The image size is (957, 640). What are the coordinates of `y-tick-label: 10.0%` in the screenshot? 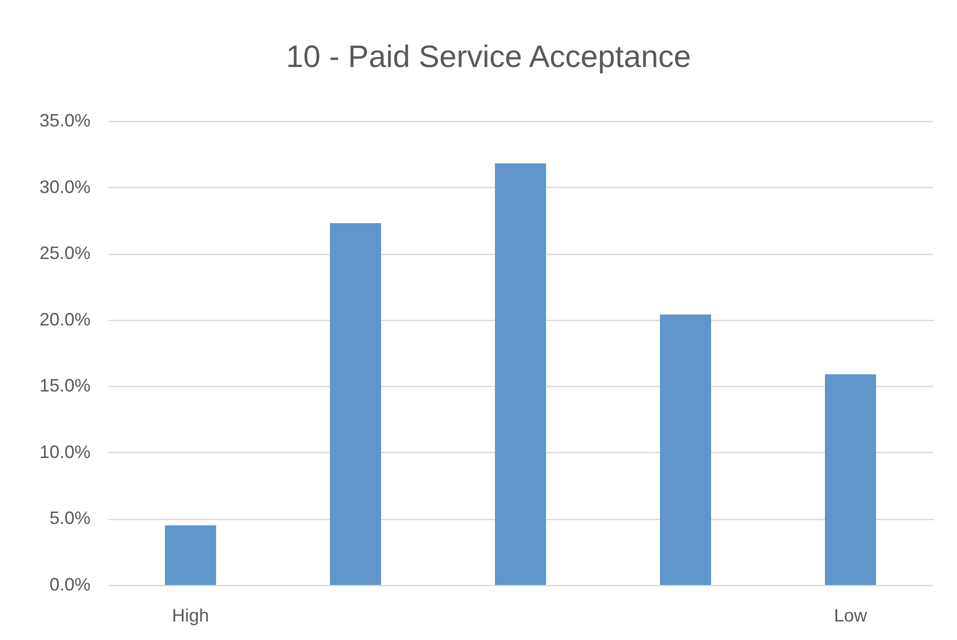 It's located at (64, 452).